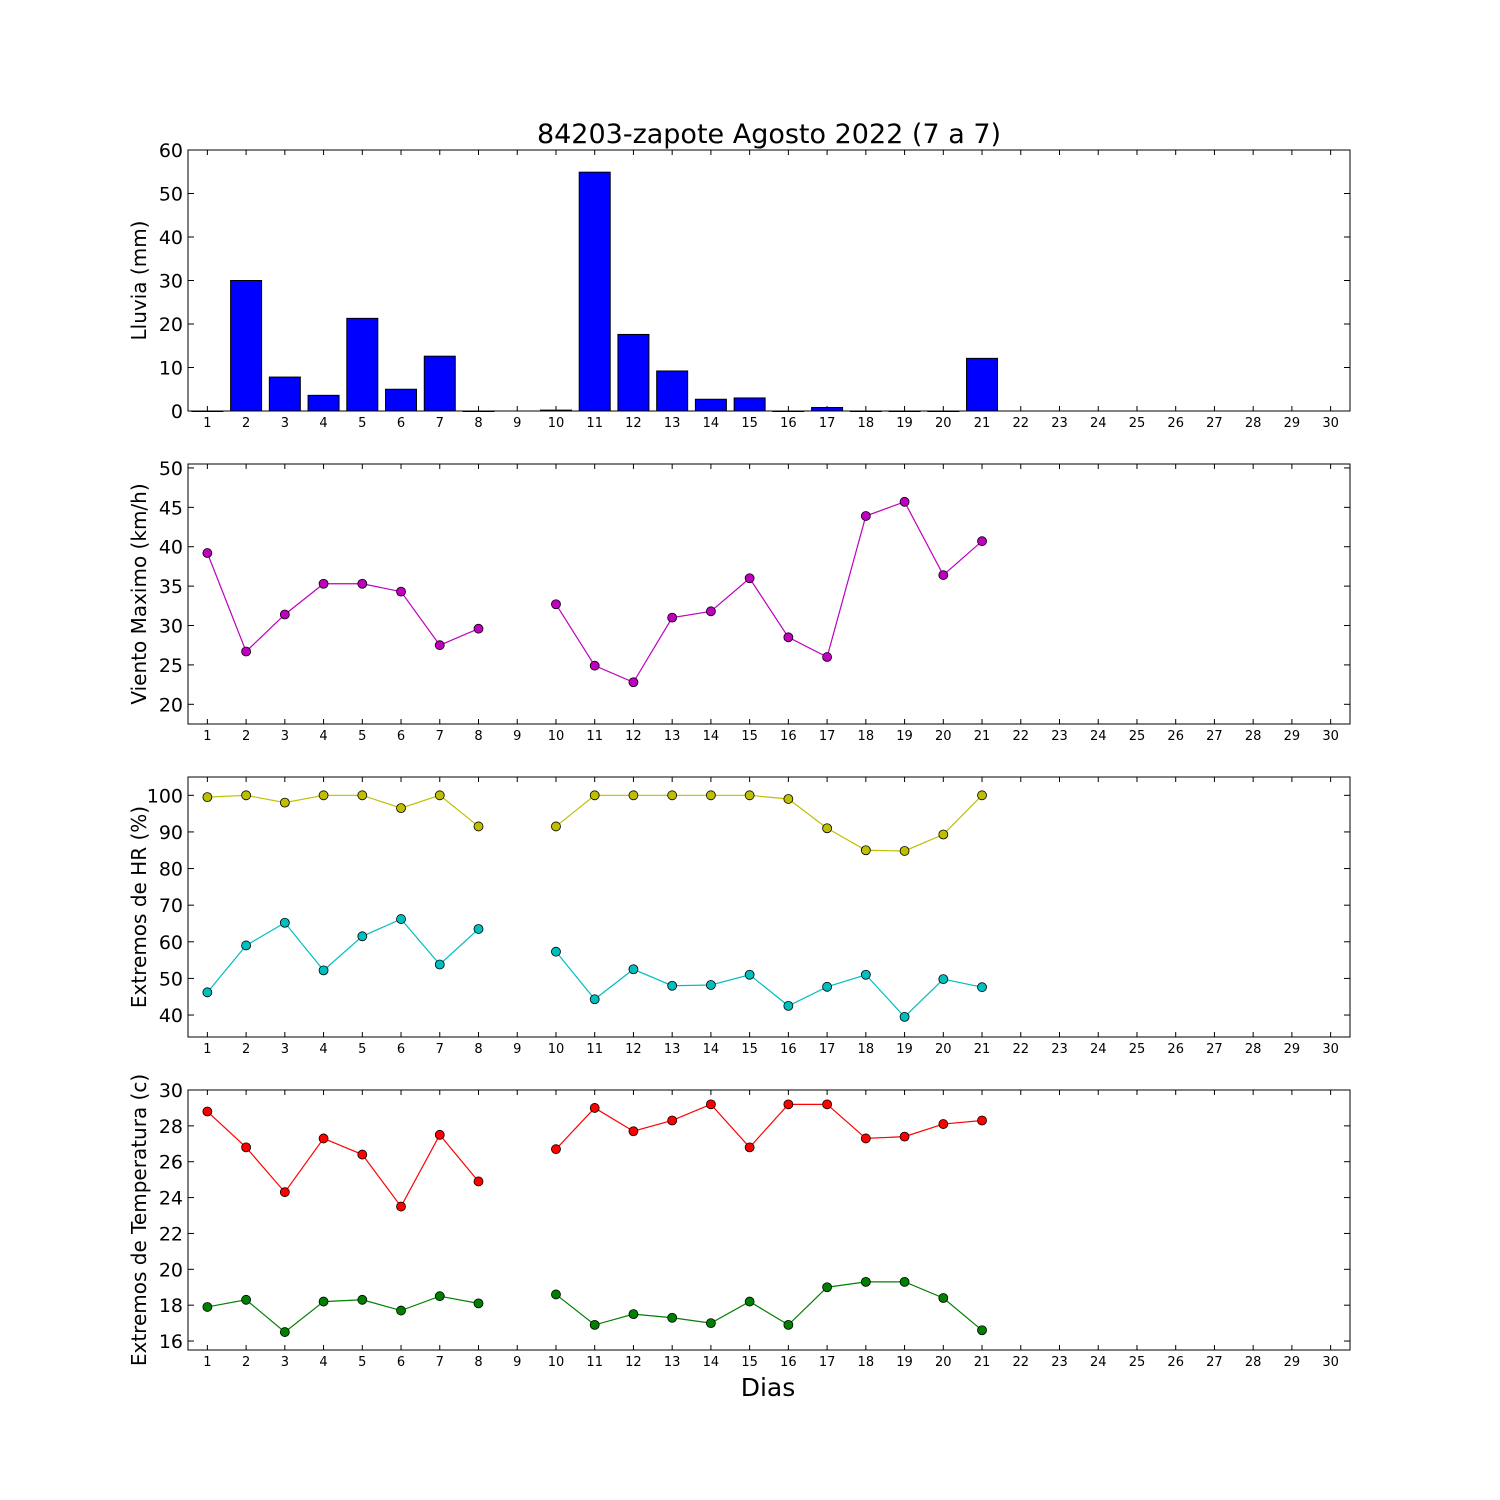  What do you see at coordinates (177, 412) in the screenshot?
I see `rain-ytick-label: 0` at bounding box center [177, 412].